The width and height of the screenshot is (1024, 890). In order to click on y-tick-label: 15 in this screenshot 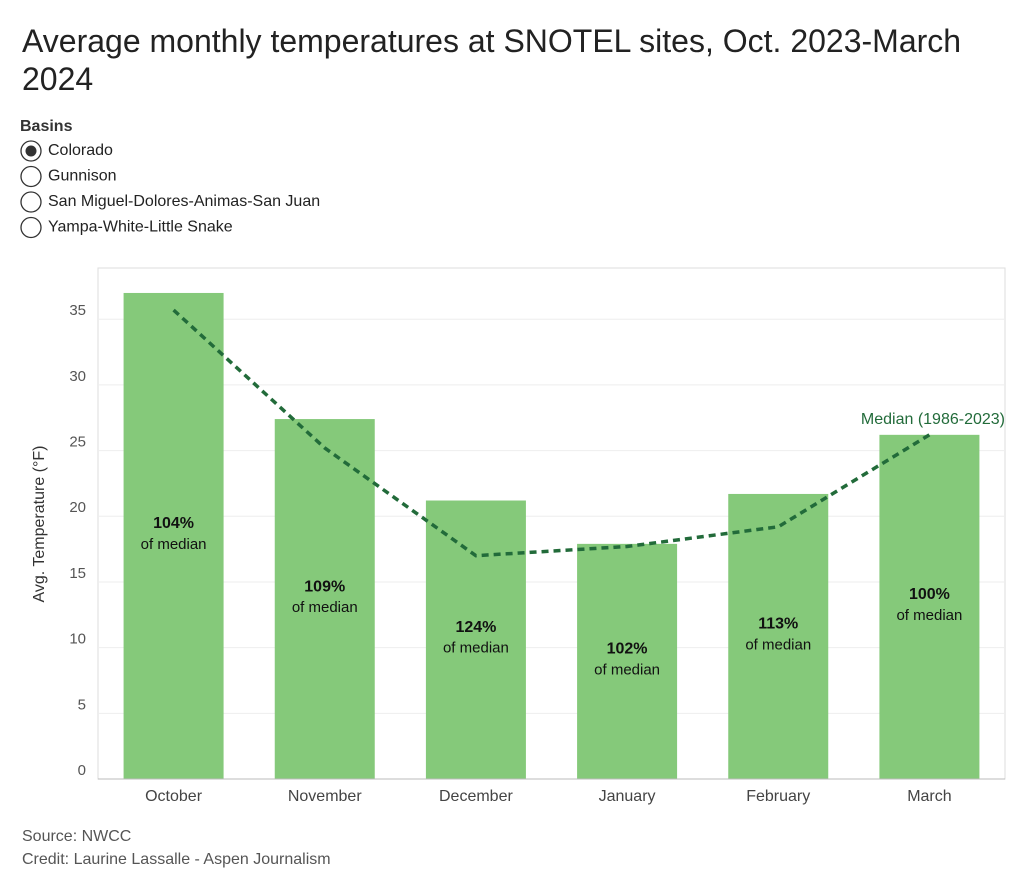, I will do `click(77, 573)`.